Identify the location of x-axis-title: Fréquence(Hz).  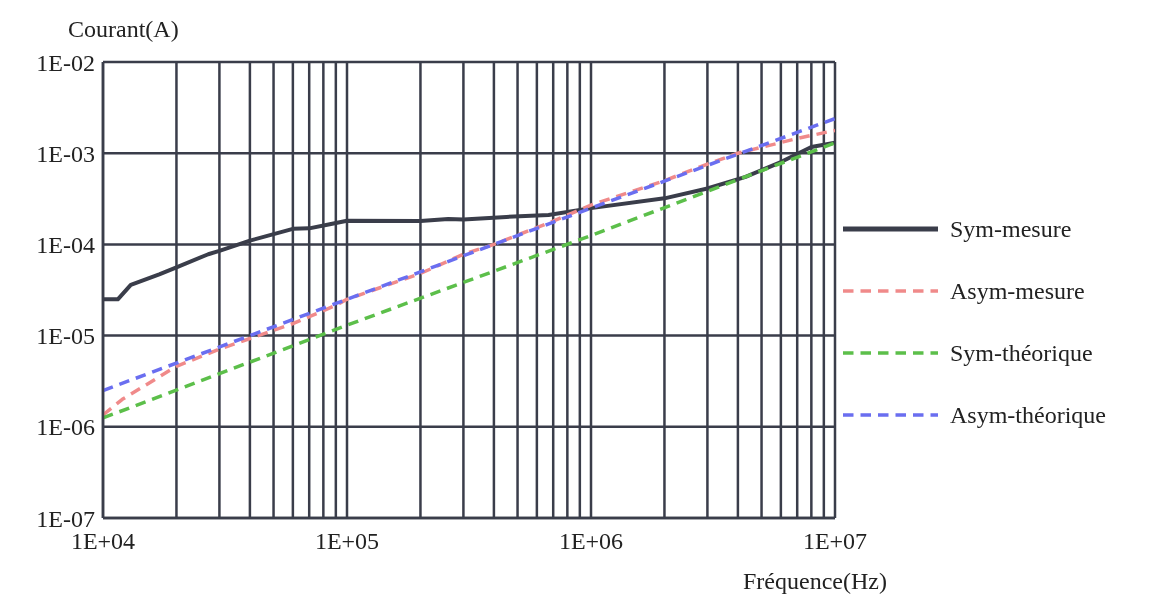
(815, 581).